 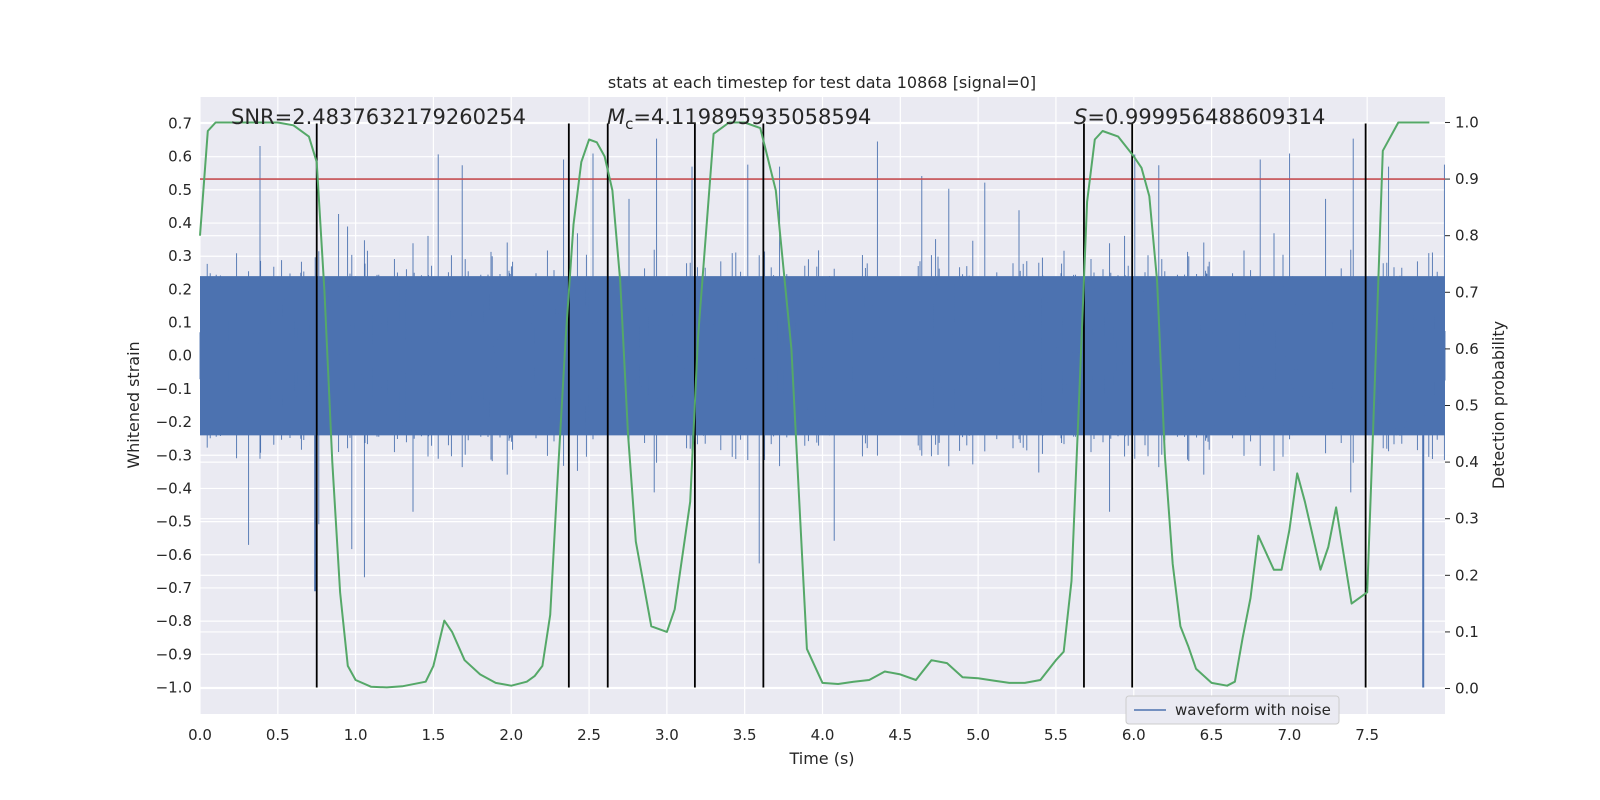 I want to click on y-tick-label: −0.3, so click(x=174, y=455).